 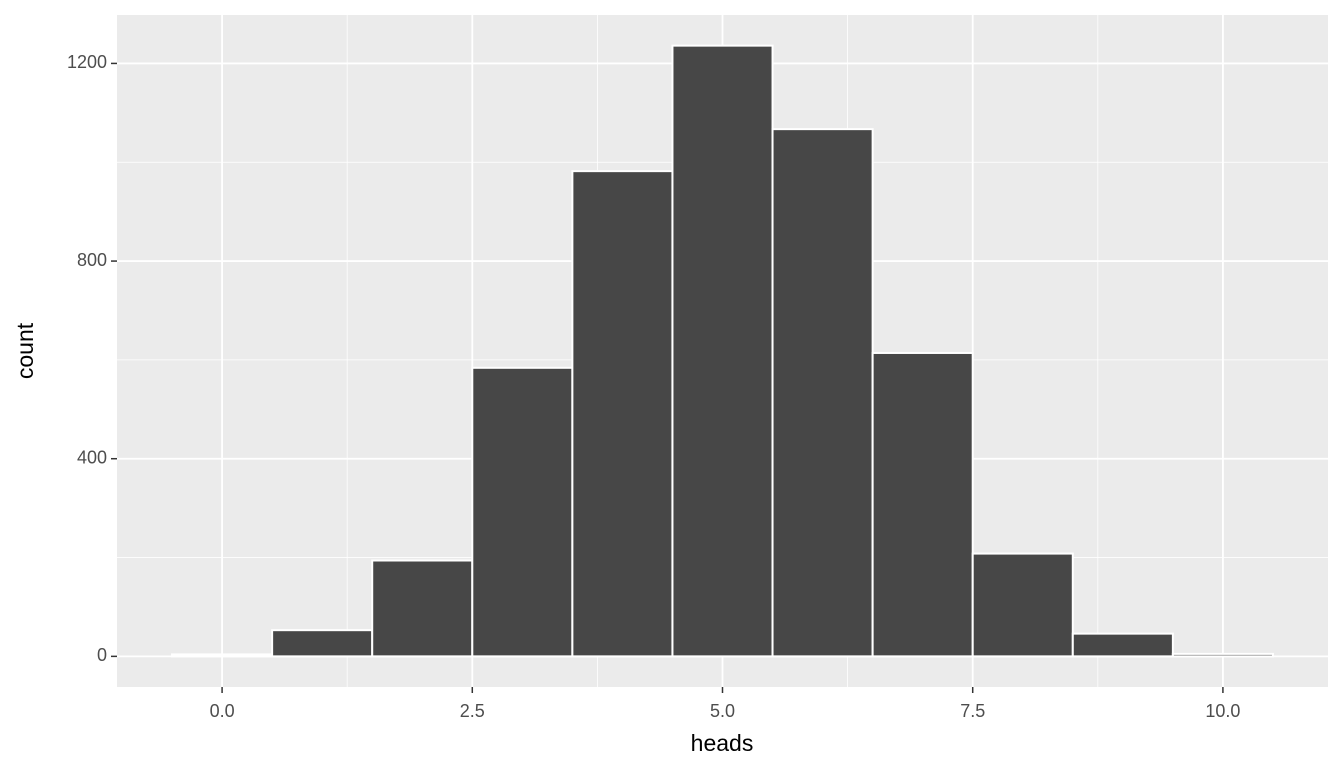 What do you see at coordinates (472, 711) in the screenshot?
I see `x-tick-label: 2.5` at bounding box center [472, 711].